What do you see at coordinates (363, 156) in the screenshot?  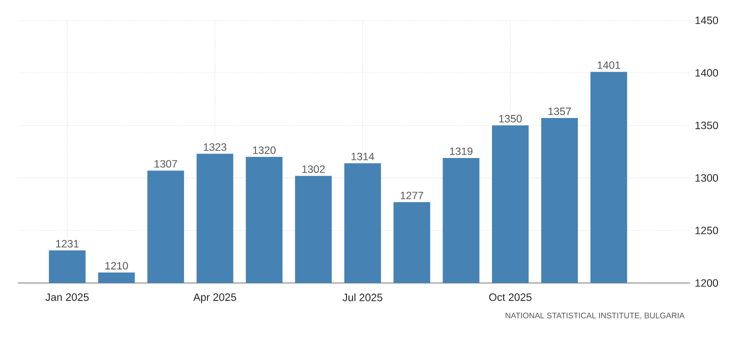 I see `data-label: 1314` at bounding box center [363, 156].